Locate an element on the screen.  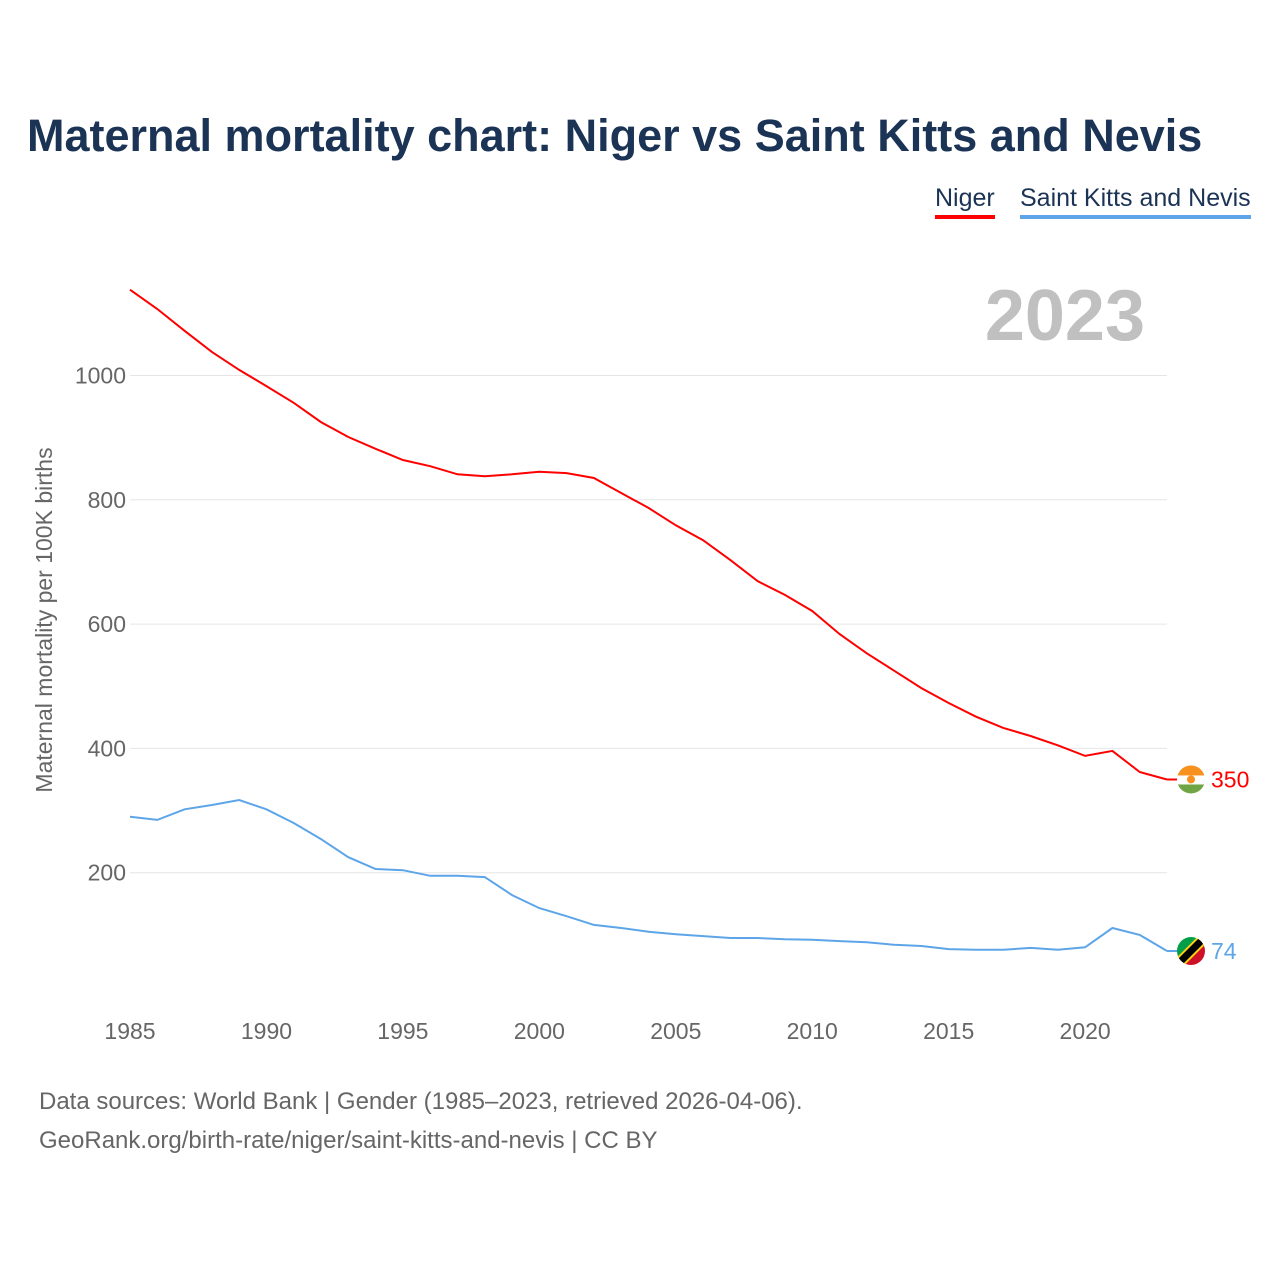
x-tick-label: 2020 is located at coordinates (1085, 1031).